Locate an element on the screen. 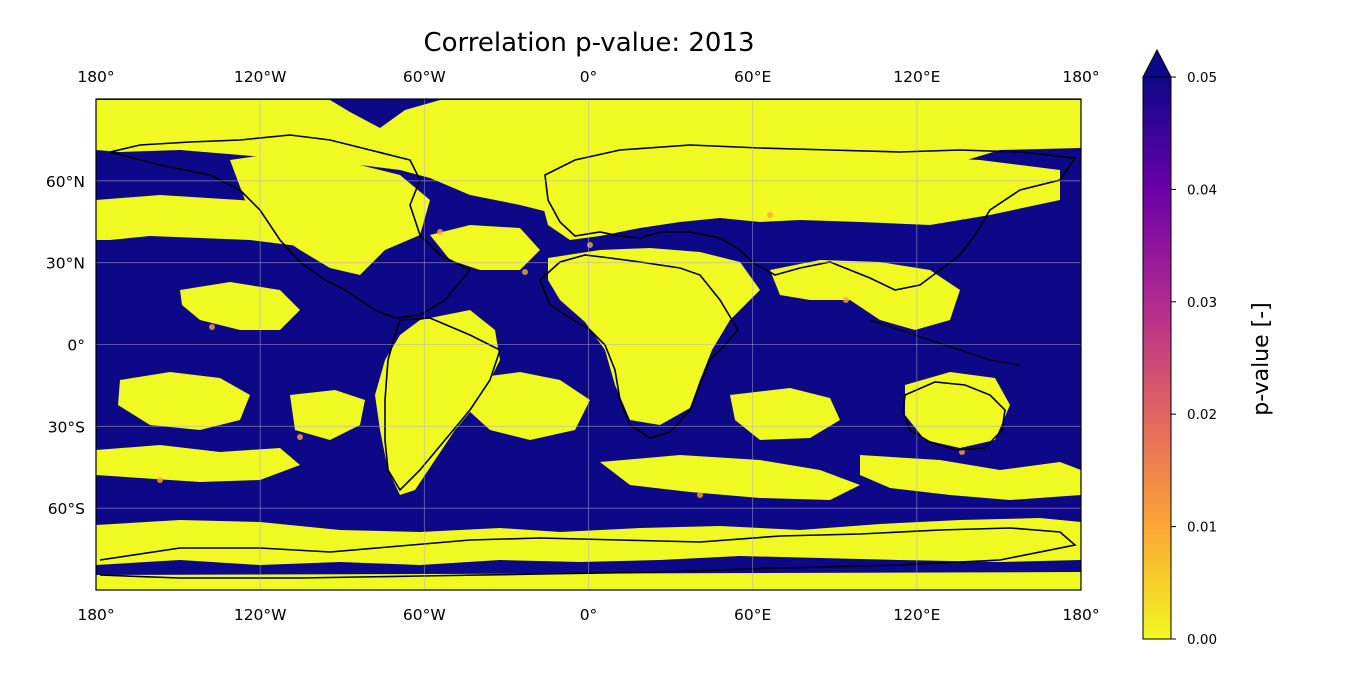 The image size is (1350, 675). lat-tick-label: 60°S is located at coordinates (66, 509).